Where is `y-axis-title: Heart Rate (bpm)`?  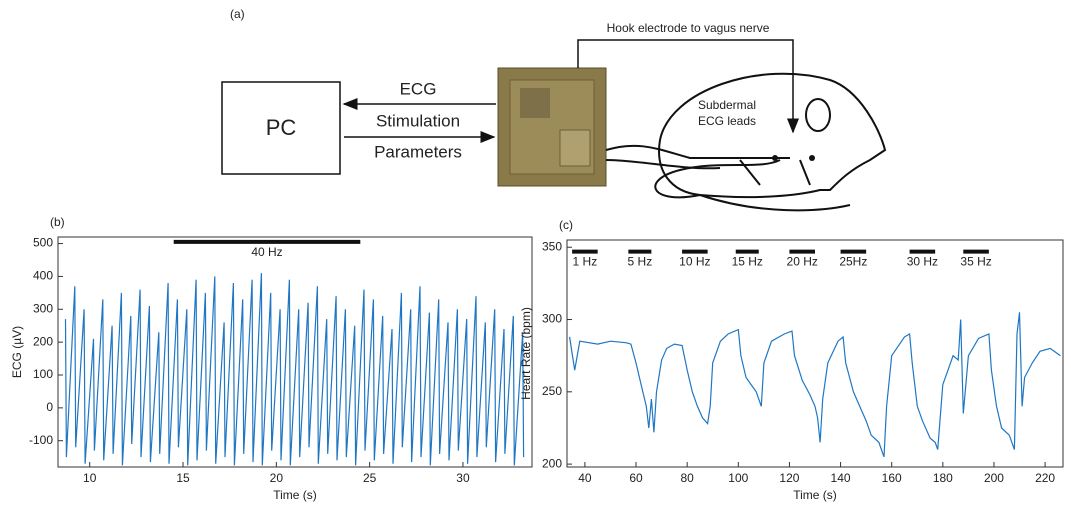 y-axis-title: Heart Rate (bpm) is located at coordinates (526, 353).